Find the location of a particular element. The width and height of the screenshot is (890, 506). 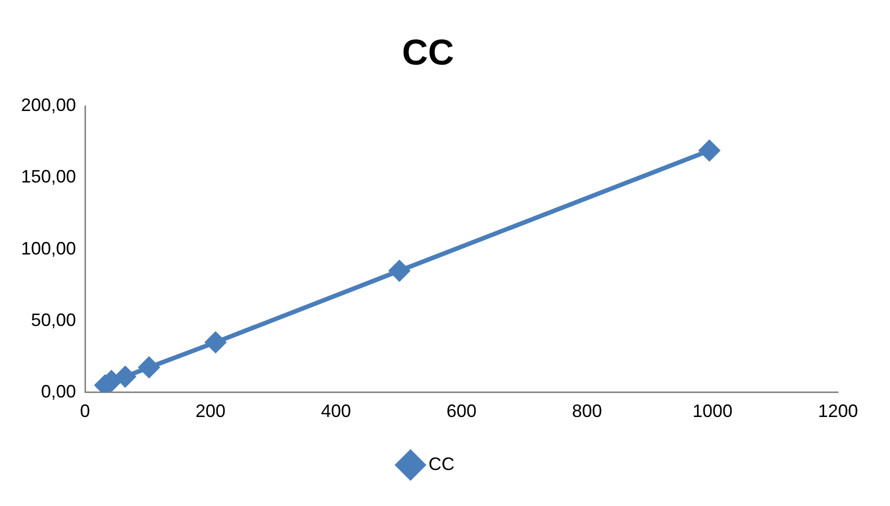

y-tick-label: 200,00 is located at coordinates (48, 105).